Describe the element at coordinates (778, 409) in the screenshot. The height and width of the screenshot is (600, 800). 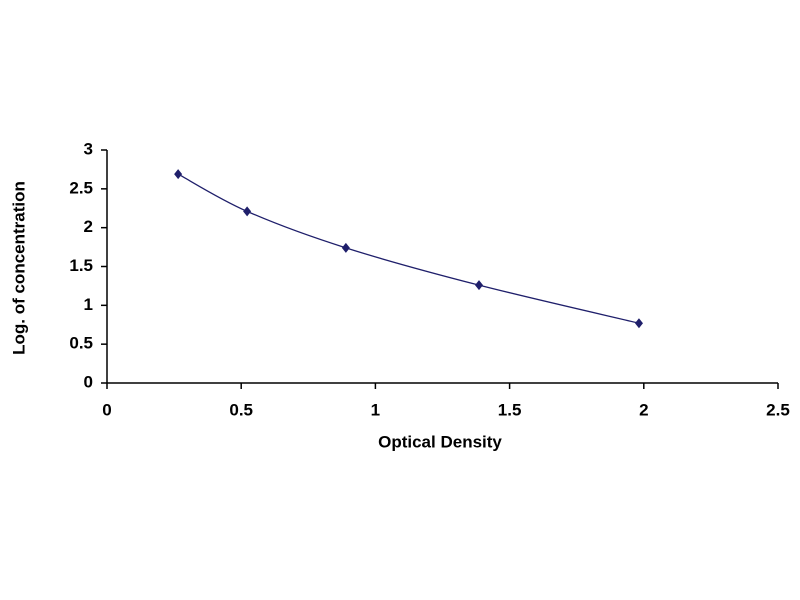
I see `x-tick-label: 2.5` at that location.